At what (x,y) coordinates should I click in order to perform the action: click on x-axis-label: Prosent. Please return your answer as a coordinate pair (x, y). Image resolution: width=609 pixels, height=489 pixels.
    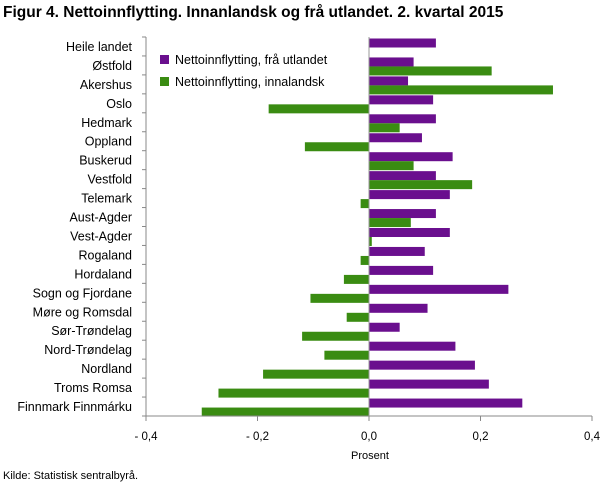
    Looking at the image, I should click on (370, 456).